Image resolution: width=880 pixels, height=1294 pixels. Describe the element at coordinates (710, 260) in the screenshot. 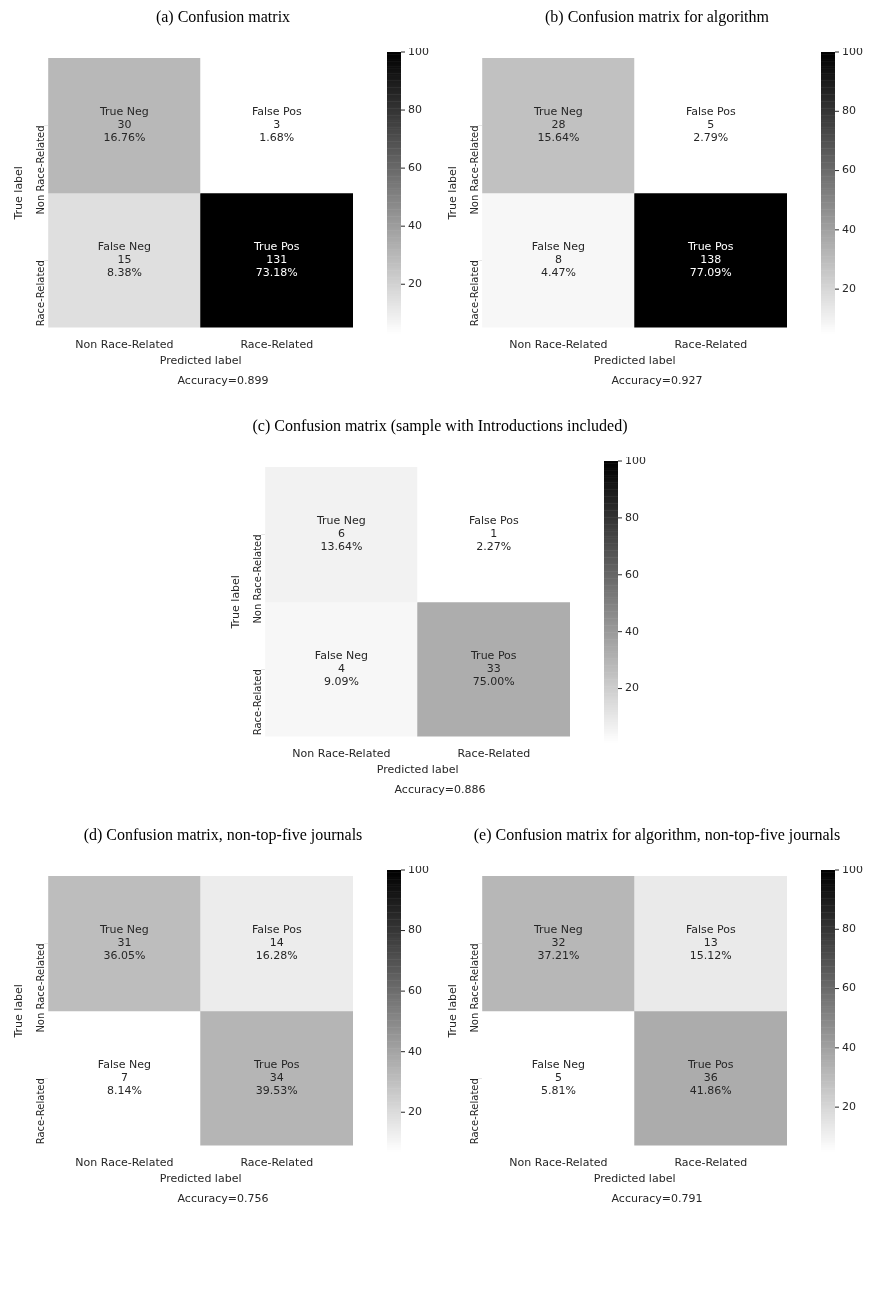

I see `data-label: True Pos 138 77.09%` at that location.